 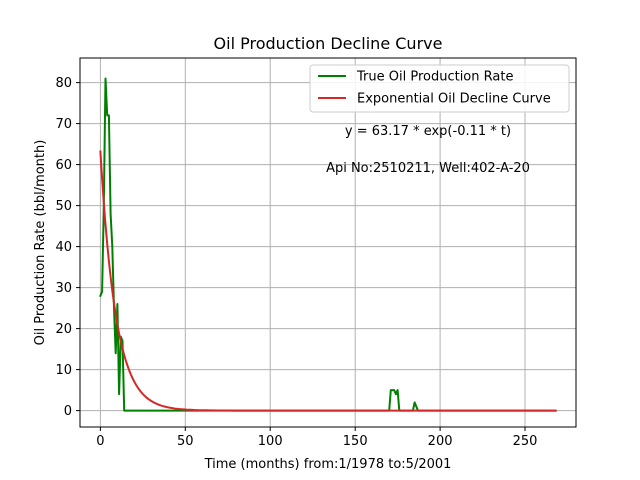 What do you see at coordinates (63, 206) in the screenshot?
I see `y-tick-label: 50` at bounding box center [63, 206].